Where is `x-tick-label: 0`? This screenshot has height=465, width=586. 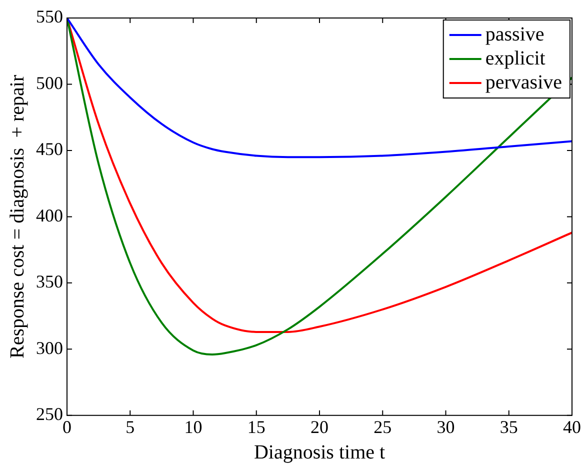 x-tick-label: 0 is located at coordinates (67, 426).